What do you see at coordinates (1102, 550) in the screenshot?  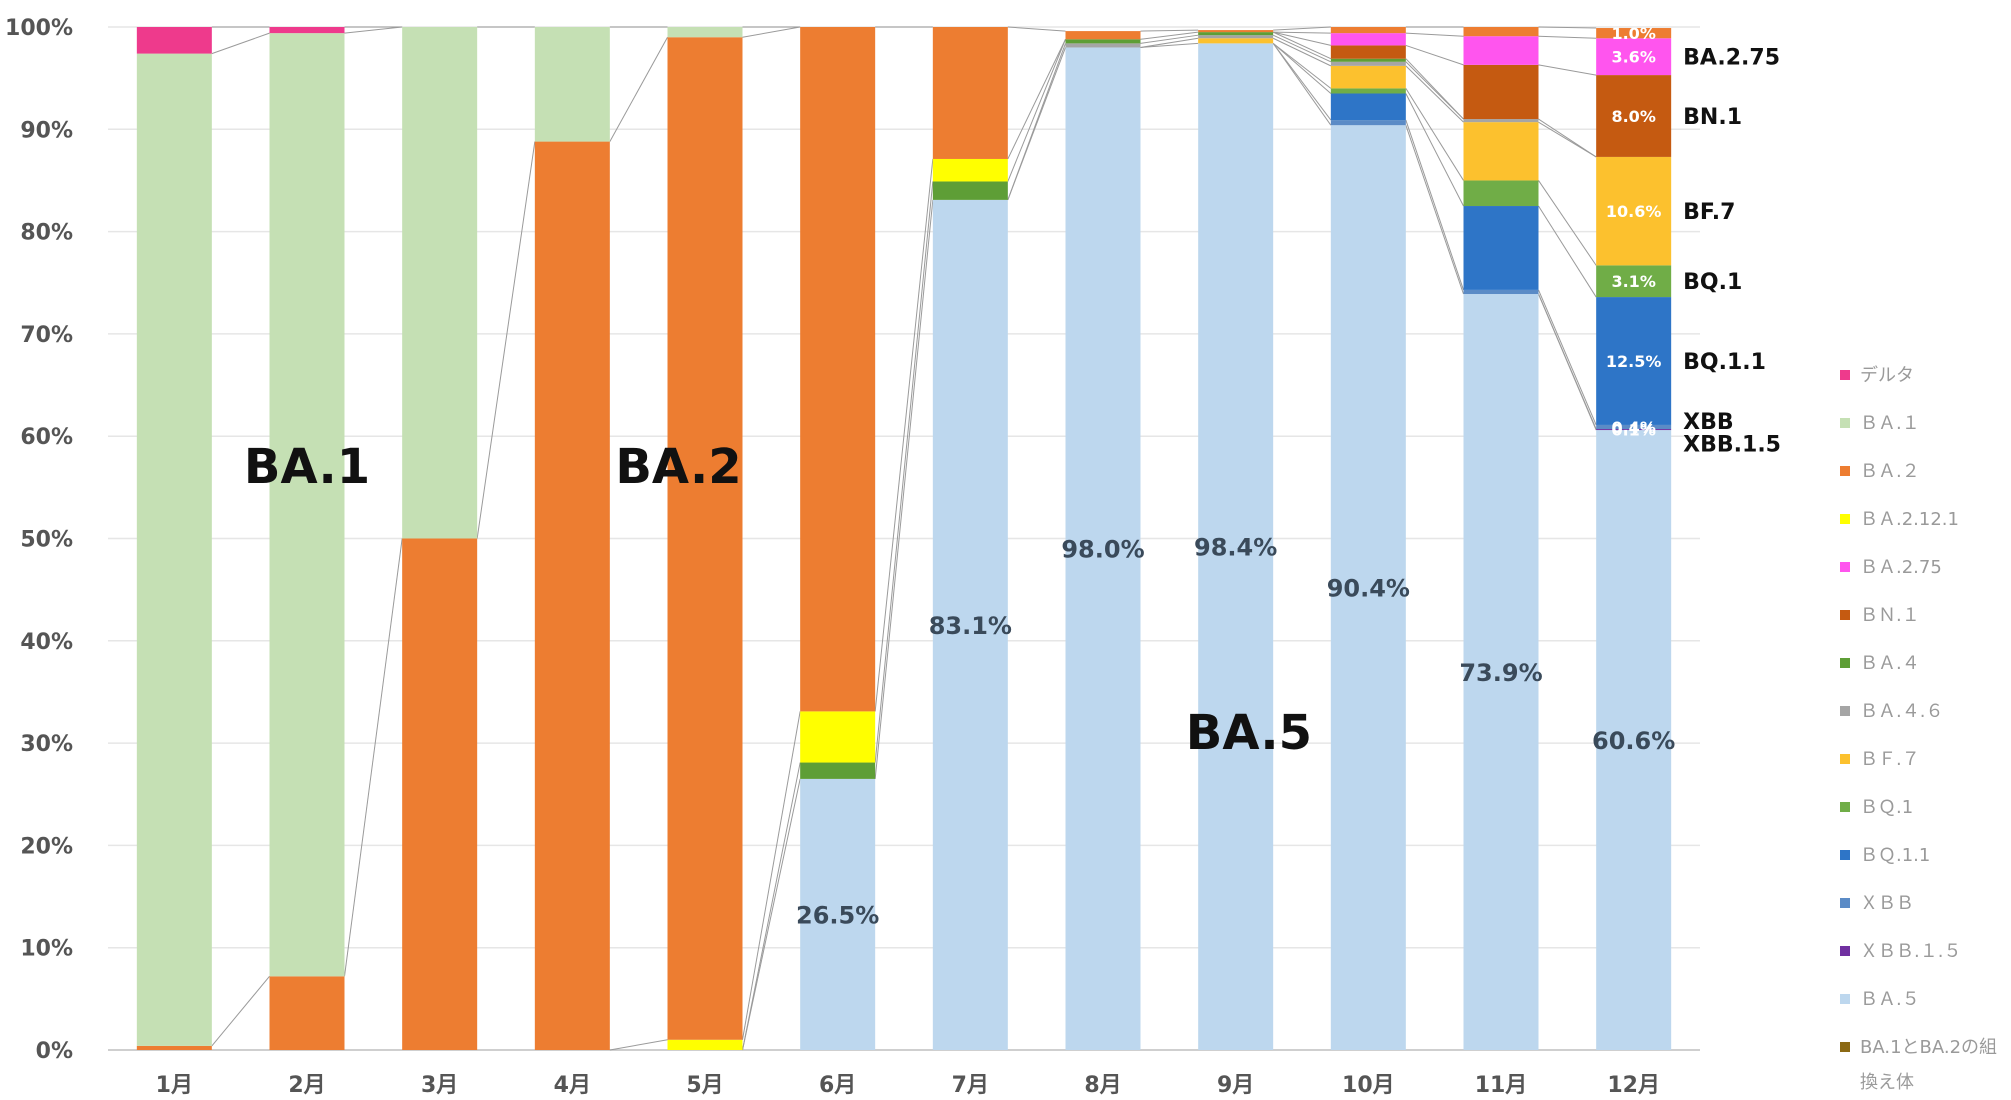 I see `data-label: 98.0%` at bounding box center [1102, 550].